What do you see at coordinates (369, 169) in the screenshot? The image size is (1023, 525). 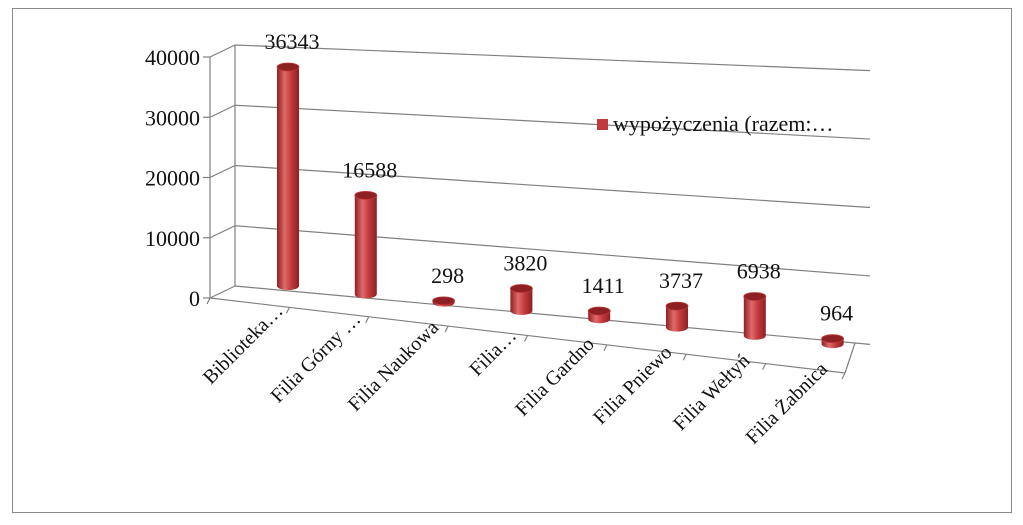 I see `data-label: 16588` at bounding box center [369, 169].